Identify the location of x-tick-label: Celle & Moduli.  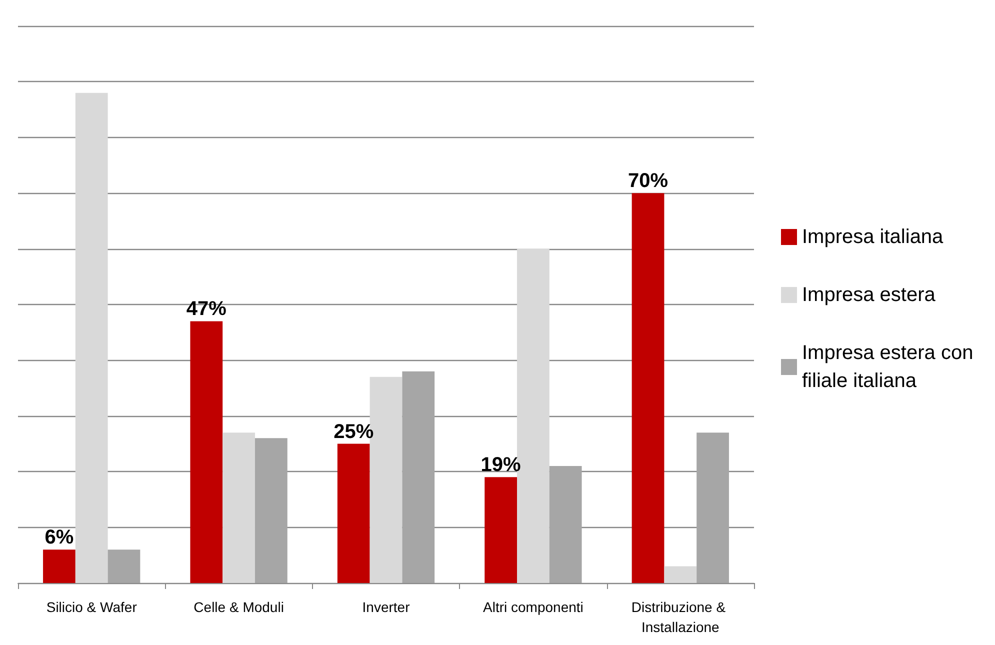
(239, 607).